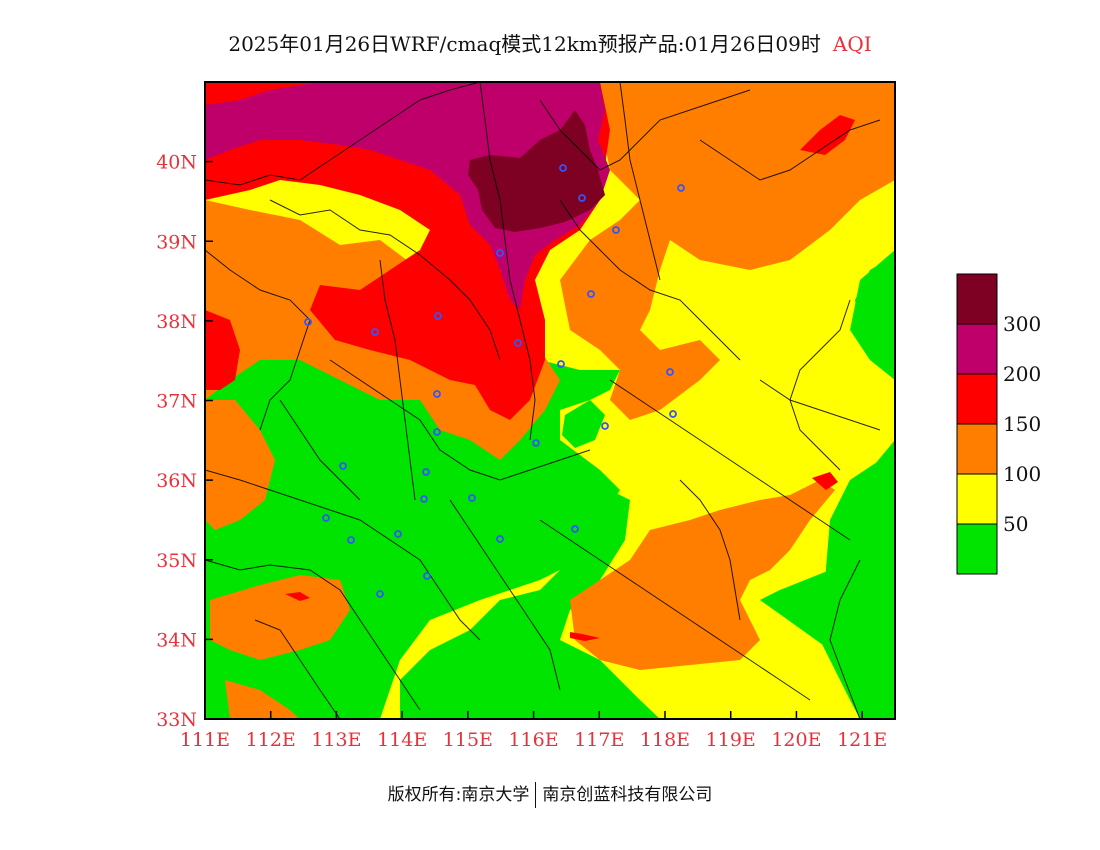 The height and width of the screenshot is (850, 1100). What do you see at coordinates (176, 640) in the screenshot?
I see `y-tick-label: 34N` at bounding box center [176, 640].